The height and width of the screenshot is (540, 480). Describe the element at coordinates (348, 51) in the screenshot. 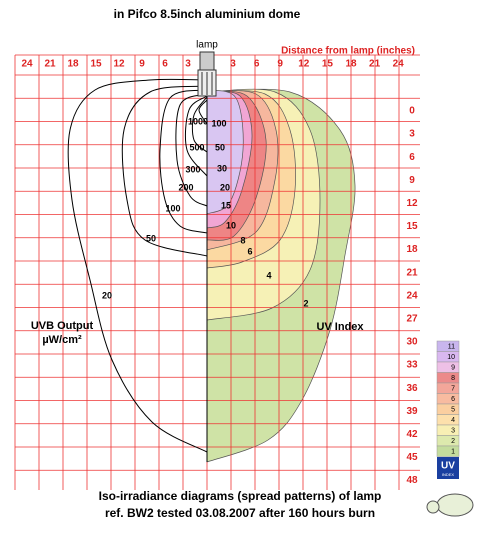

I see `x-axis-title: Distance from lamp (inches)` at that location.